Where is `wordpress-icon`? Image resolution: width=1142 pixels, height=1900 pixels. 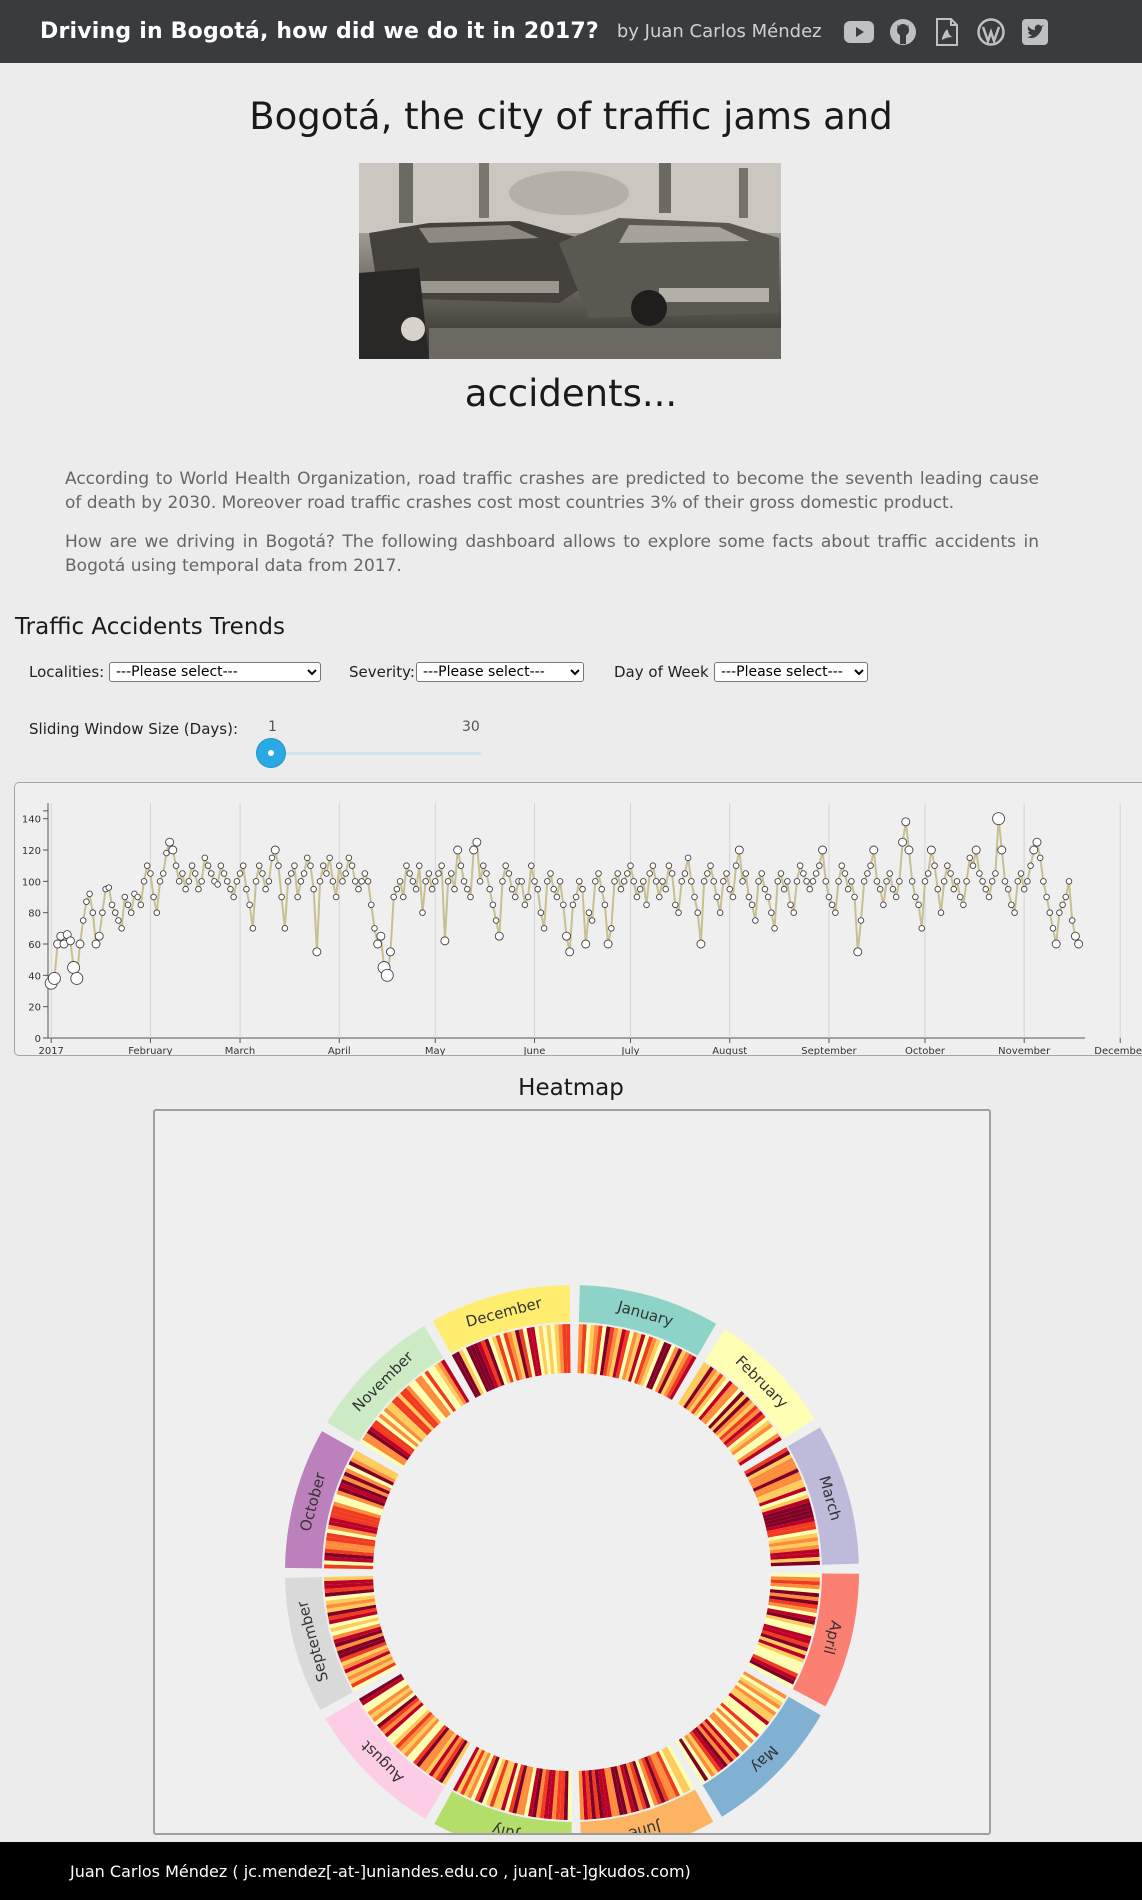 wordpress-icon is located at coordinates (991, 32).